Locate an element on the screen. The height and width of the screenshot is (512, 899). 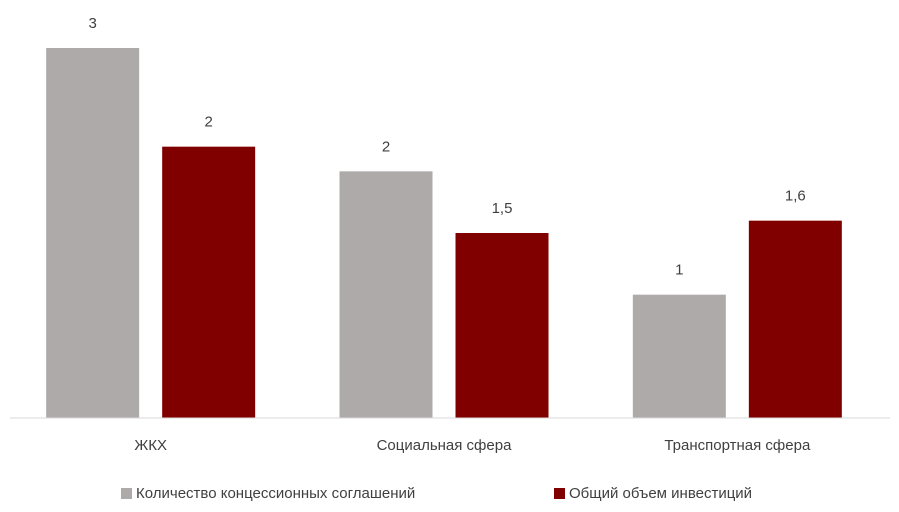
data-label: 1,6 is located at coordinates (795, 196).